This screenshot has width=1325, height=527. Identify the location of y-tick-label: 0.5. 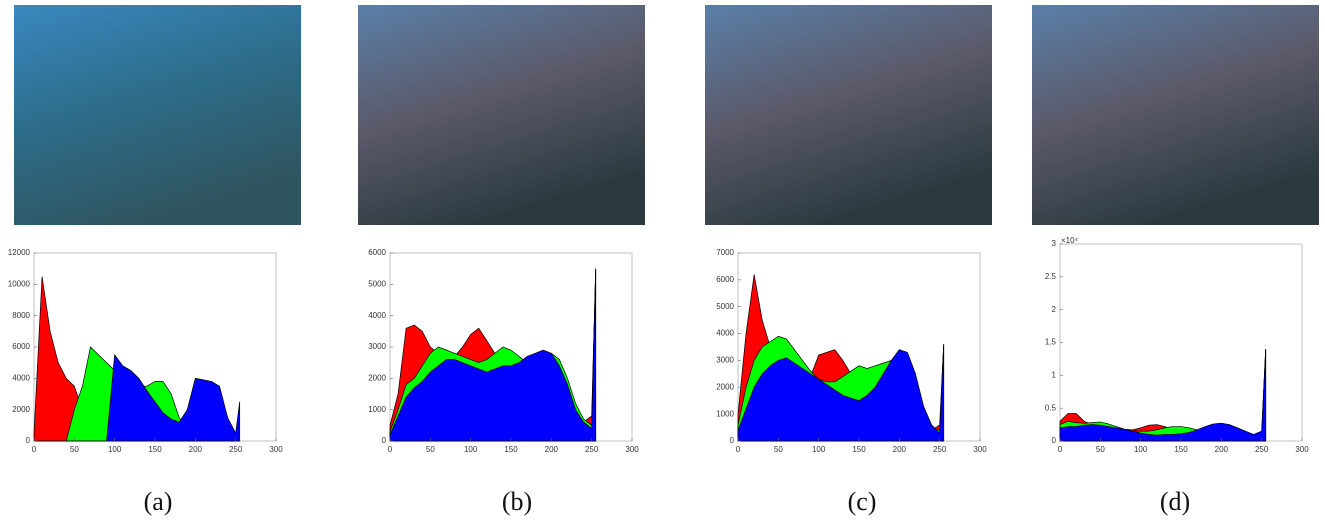
(1051, 407).